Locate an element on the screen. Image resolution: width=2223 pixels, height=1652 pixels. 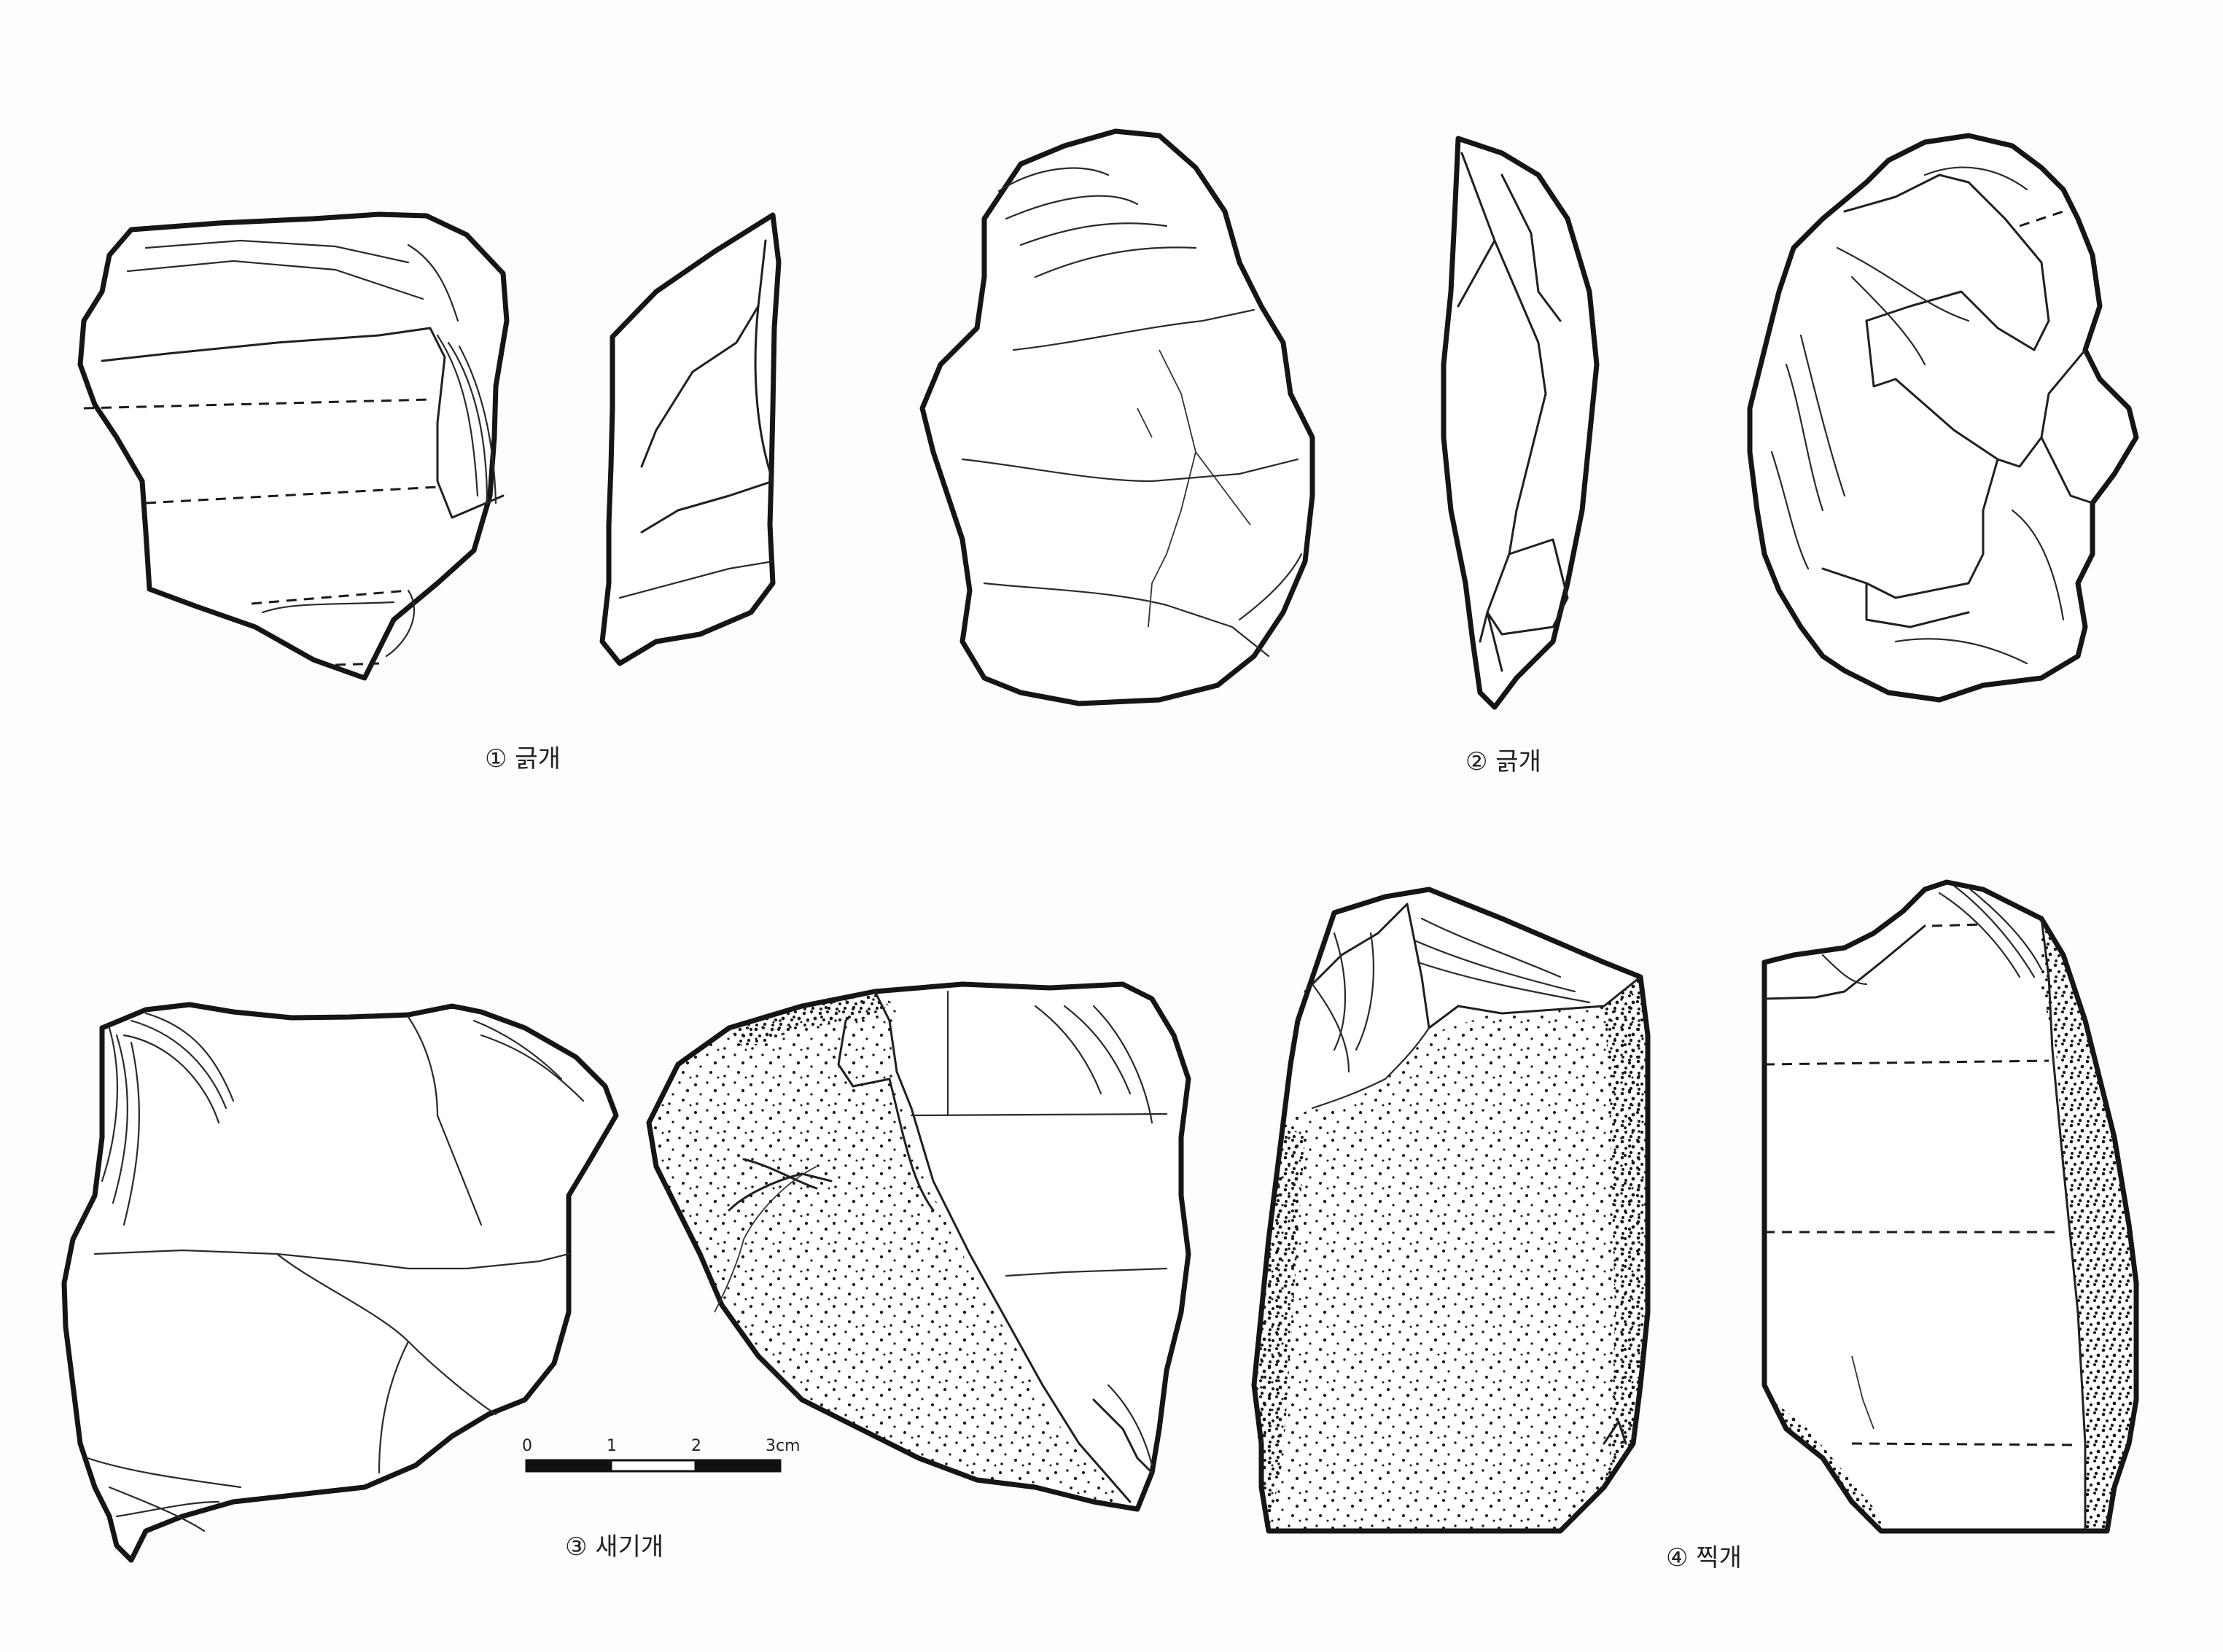
caption-item-3: ③ 새기개 is located at coordinates (614, 1547).